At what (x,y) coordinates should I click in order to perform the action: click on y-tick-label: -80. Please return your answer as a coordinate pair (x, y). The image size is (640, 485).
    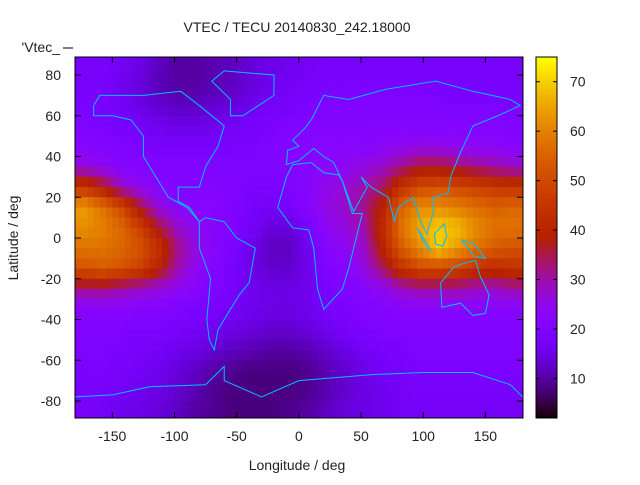
    Looking at the image, I should click on (51, 401).